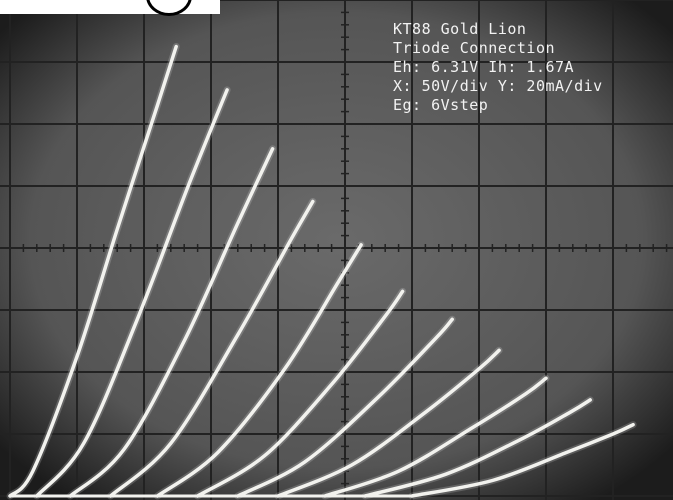  Describe the element at coordinates (460, 29) in the screenshot. I see `chart-title: KT88 Gold Lion` at that location.